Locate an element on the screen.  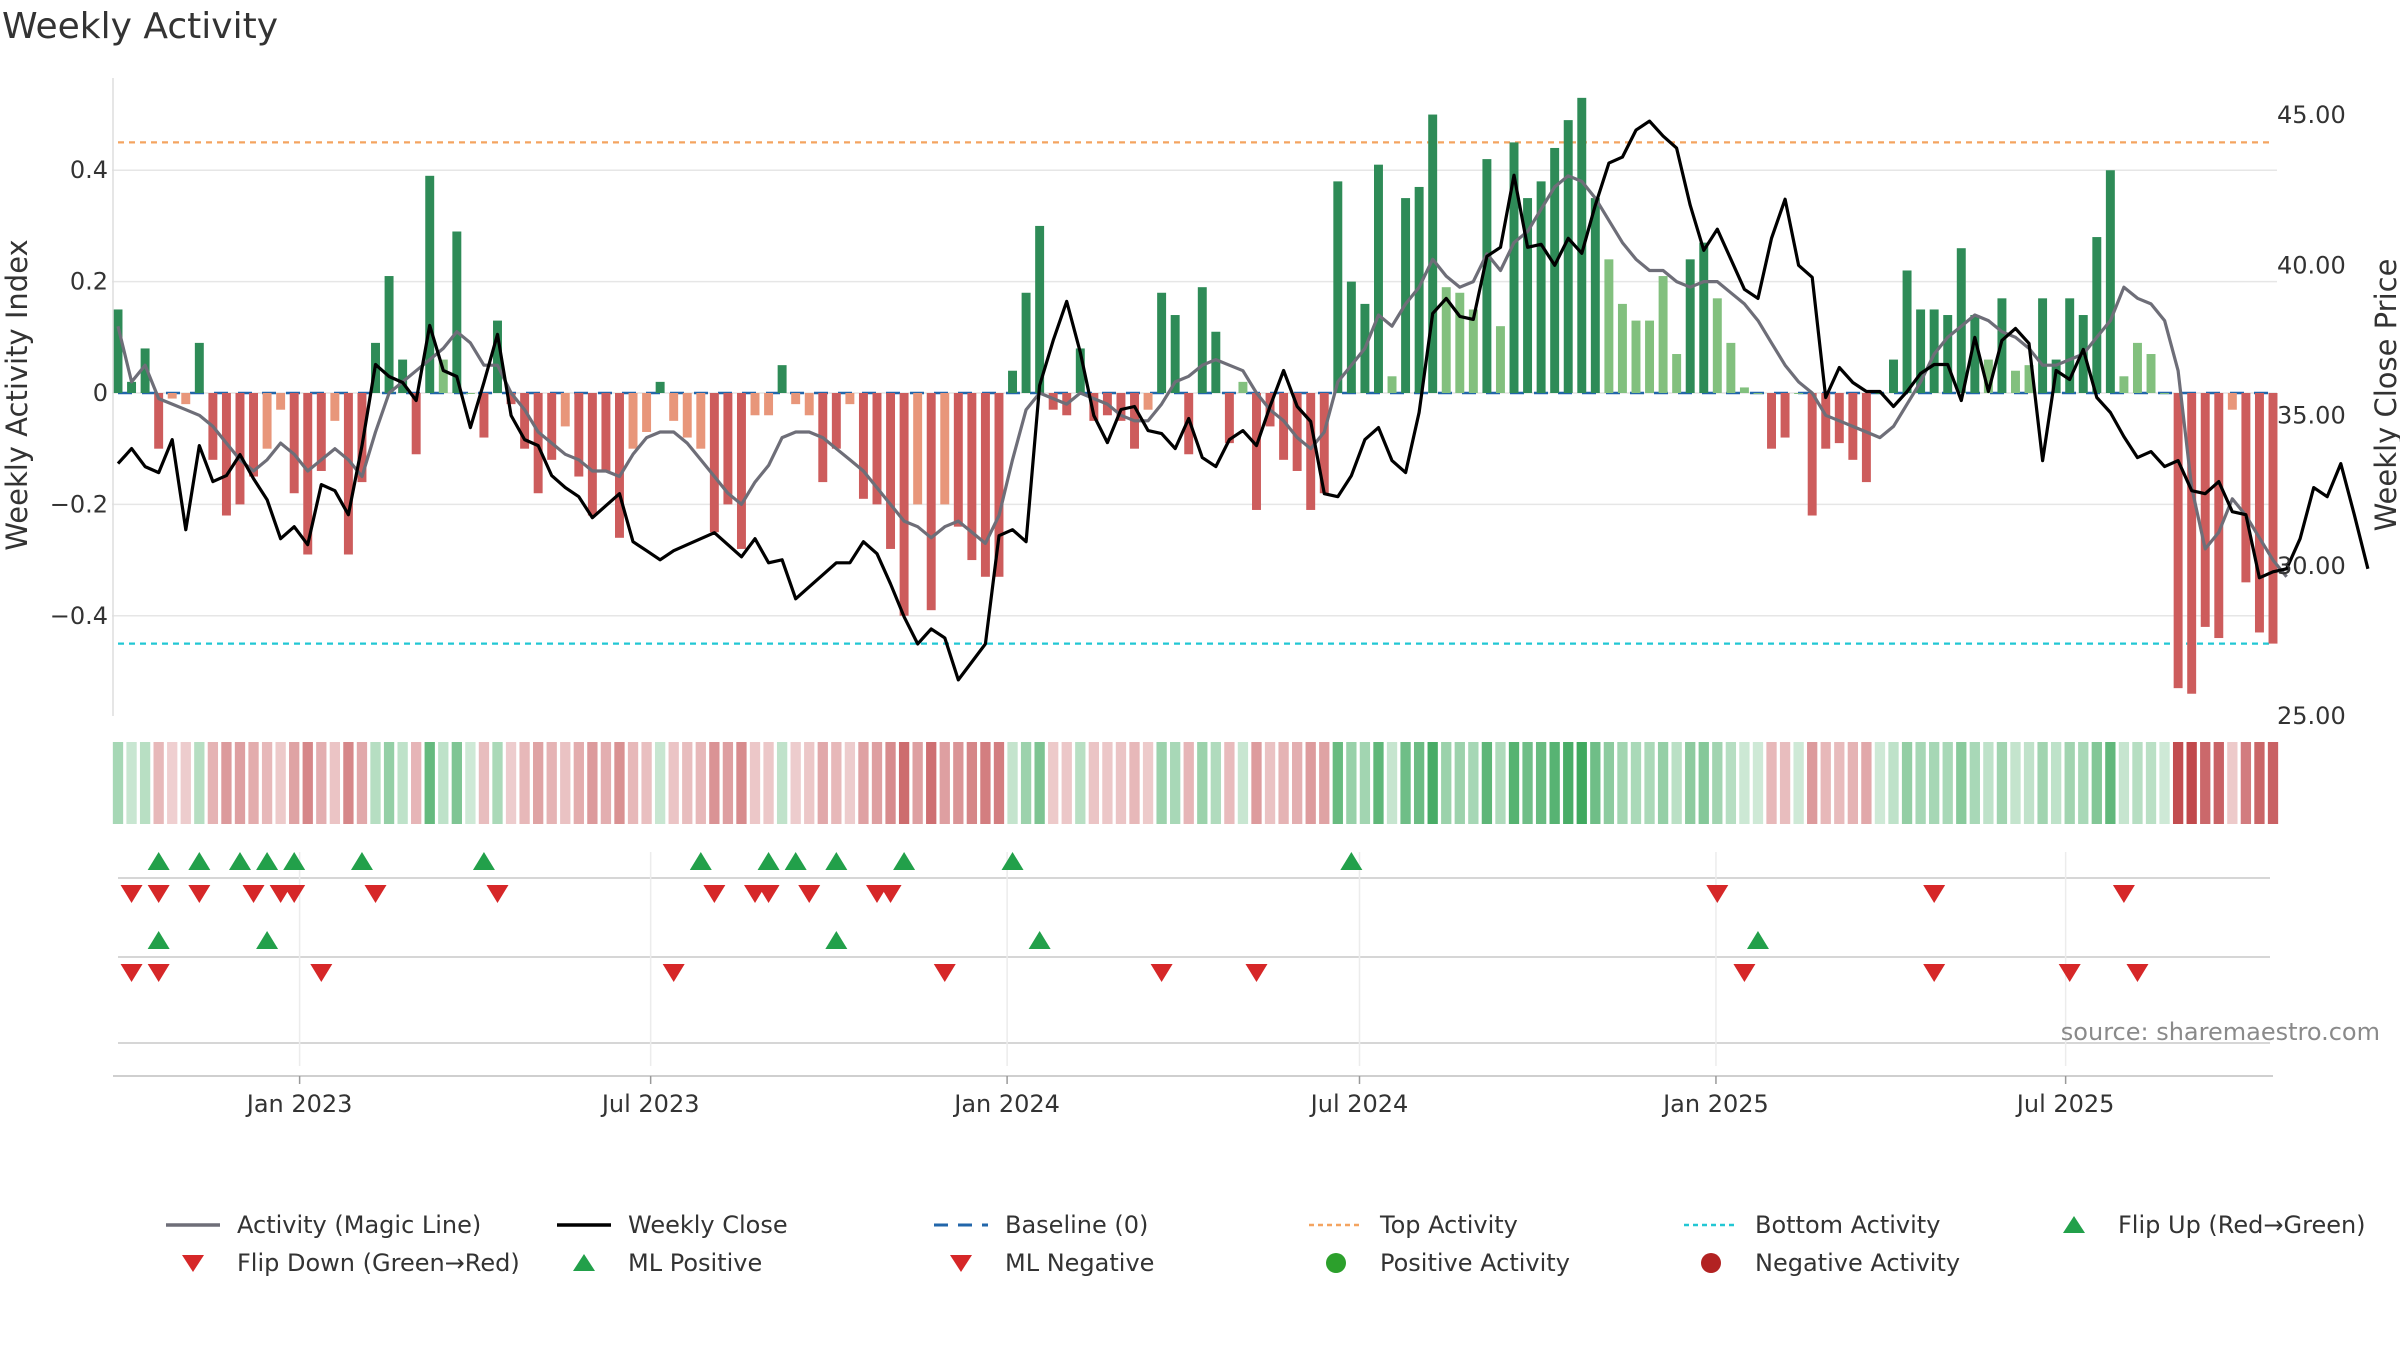
legend-item-flipdown: Flip Down (Green→Red) is located at coordinates (351, 1263).